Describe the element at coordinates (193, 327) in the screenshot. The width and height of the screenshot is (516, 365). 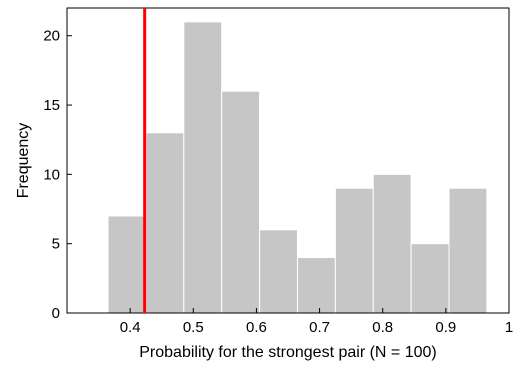
I see `x-tick-label: 0.5` at that location.